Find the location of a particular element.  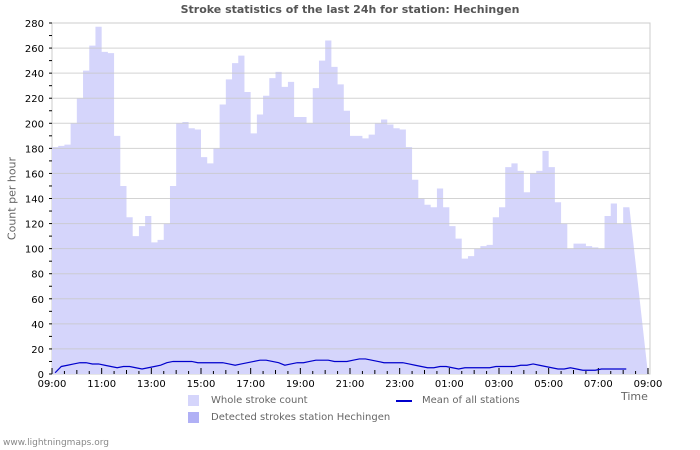

x-tick-label: 01:00 is located at coordinates (449, 384).